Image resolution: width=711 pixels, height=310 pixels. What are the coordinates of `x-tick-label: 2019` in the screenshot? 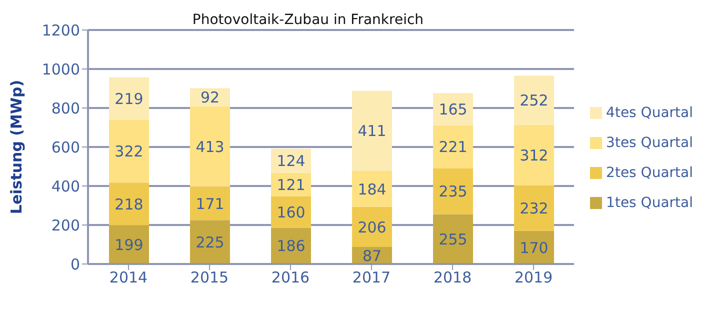 It's located at (533, 277).